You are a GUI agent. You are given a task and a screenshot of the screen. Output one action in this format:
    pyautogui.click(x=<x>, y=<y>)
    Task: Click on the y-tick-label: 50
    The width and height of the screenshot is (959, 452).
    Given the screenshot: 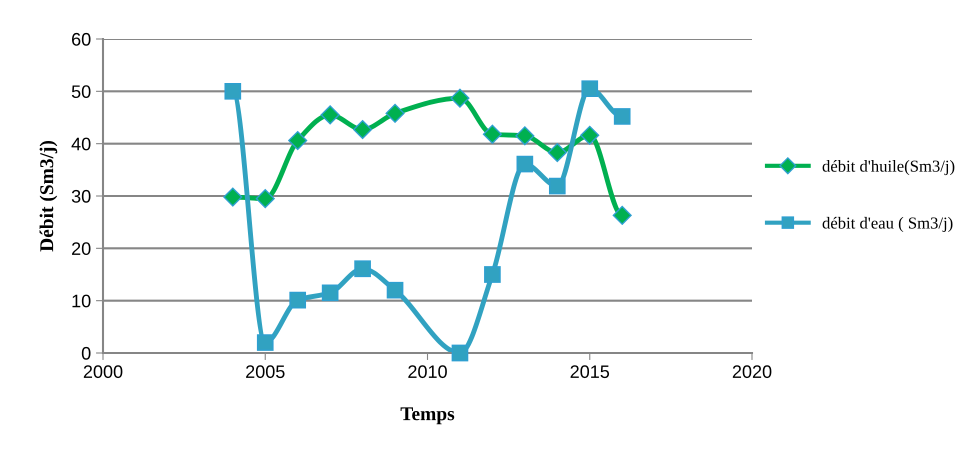 What is the action you would take?
    pyautogui.click(x=81, y=91)
    